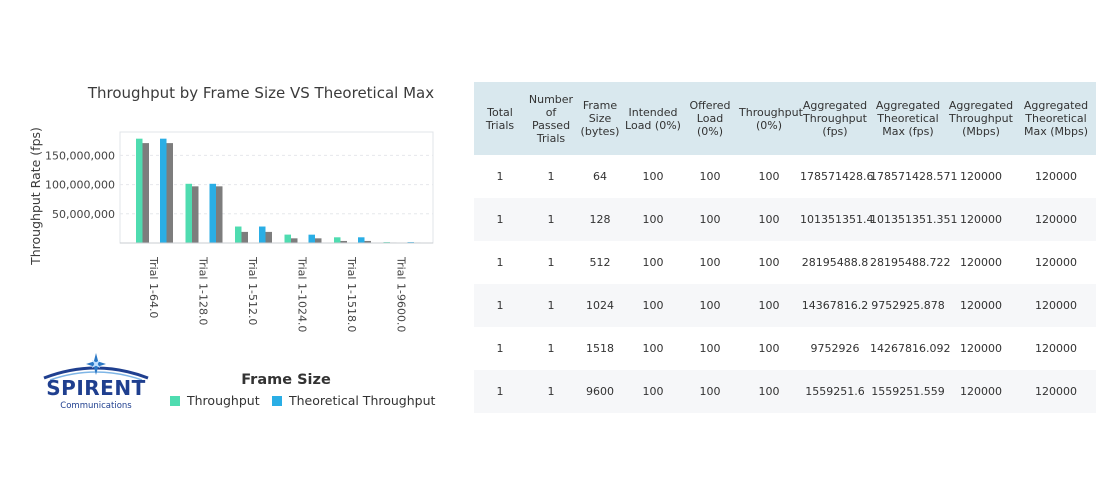 The height and width of the screenshot is (500, 1120). Describe the element at coordinates (600, 348) in the screenshot. I see `table-cell: 1518` at that location.